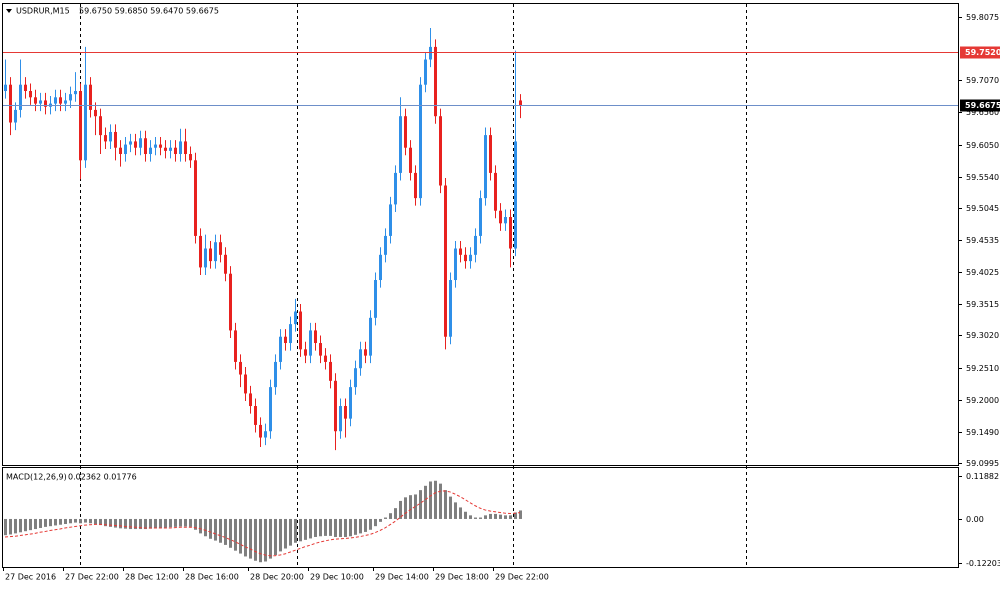  Describe the element at coordinates (9, 11) in the screenshot. I see `menu-arrow` at that location.